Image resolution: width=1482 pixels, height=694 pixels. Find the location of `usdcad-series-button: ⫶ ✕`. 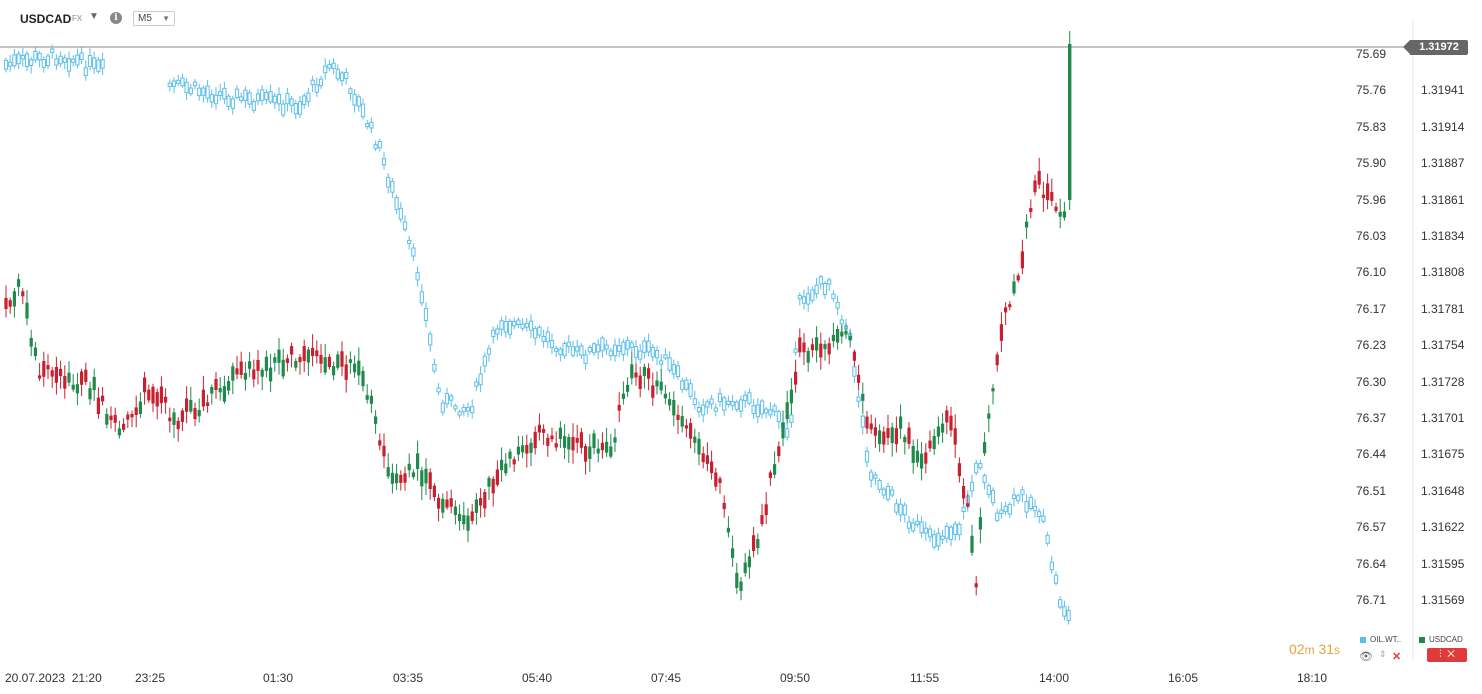

usdcad-series-button: ⫶ ✕ is located at coordinates (1447, 655).